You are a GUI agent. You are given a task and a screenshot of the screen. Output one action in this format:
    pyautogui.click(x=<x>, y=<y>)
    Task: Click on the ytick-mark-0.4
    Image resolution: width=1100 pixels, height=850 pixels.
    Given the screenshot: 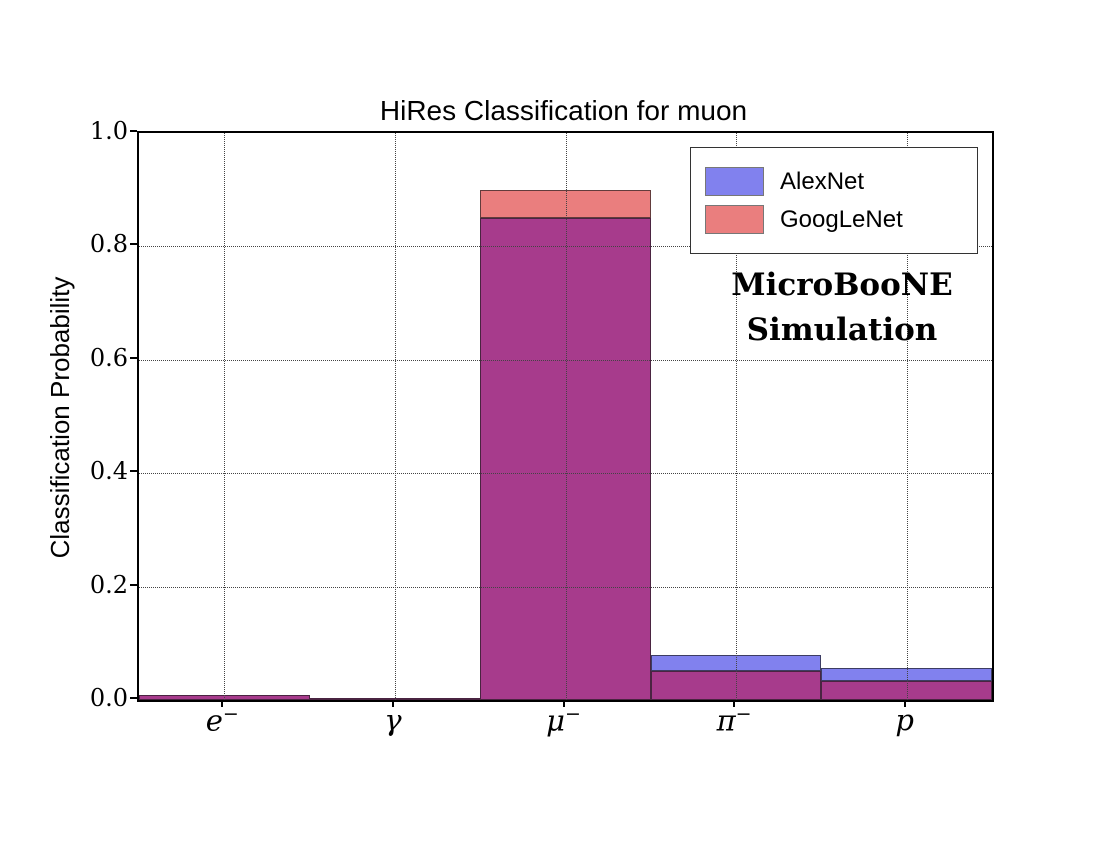 What is the action you would take?
    pyautogui.click(x=133, y=471)
    